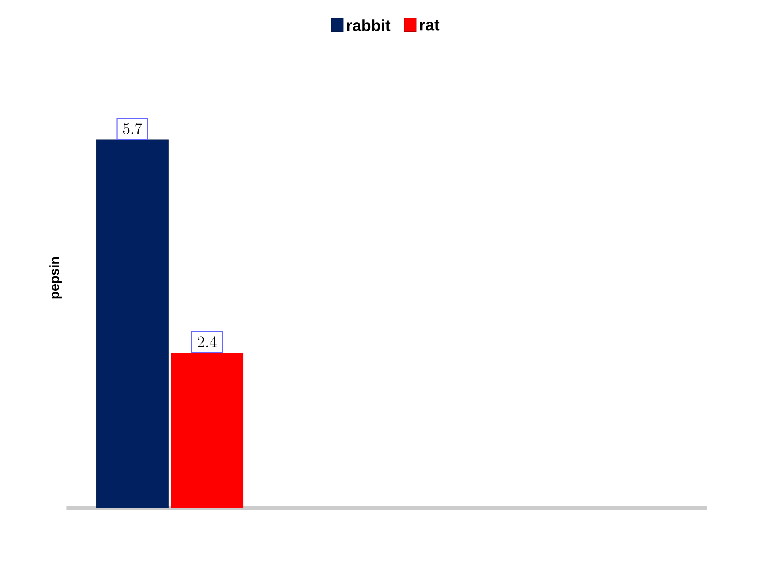 This screenshot has height=562, width=767. What do you see at coordinates (132, 129) in the screenshot?
I see `data-label: 5.7` at bounding box center [132, 129].